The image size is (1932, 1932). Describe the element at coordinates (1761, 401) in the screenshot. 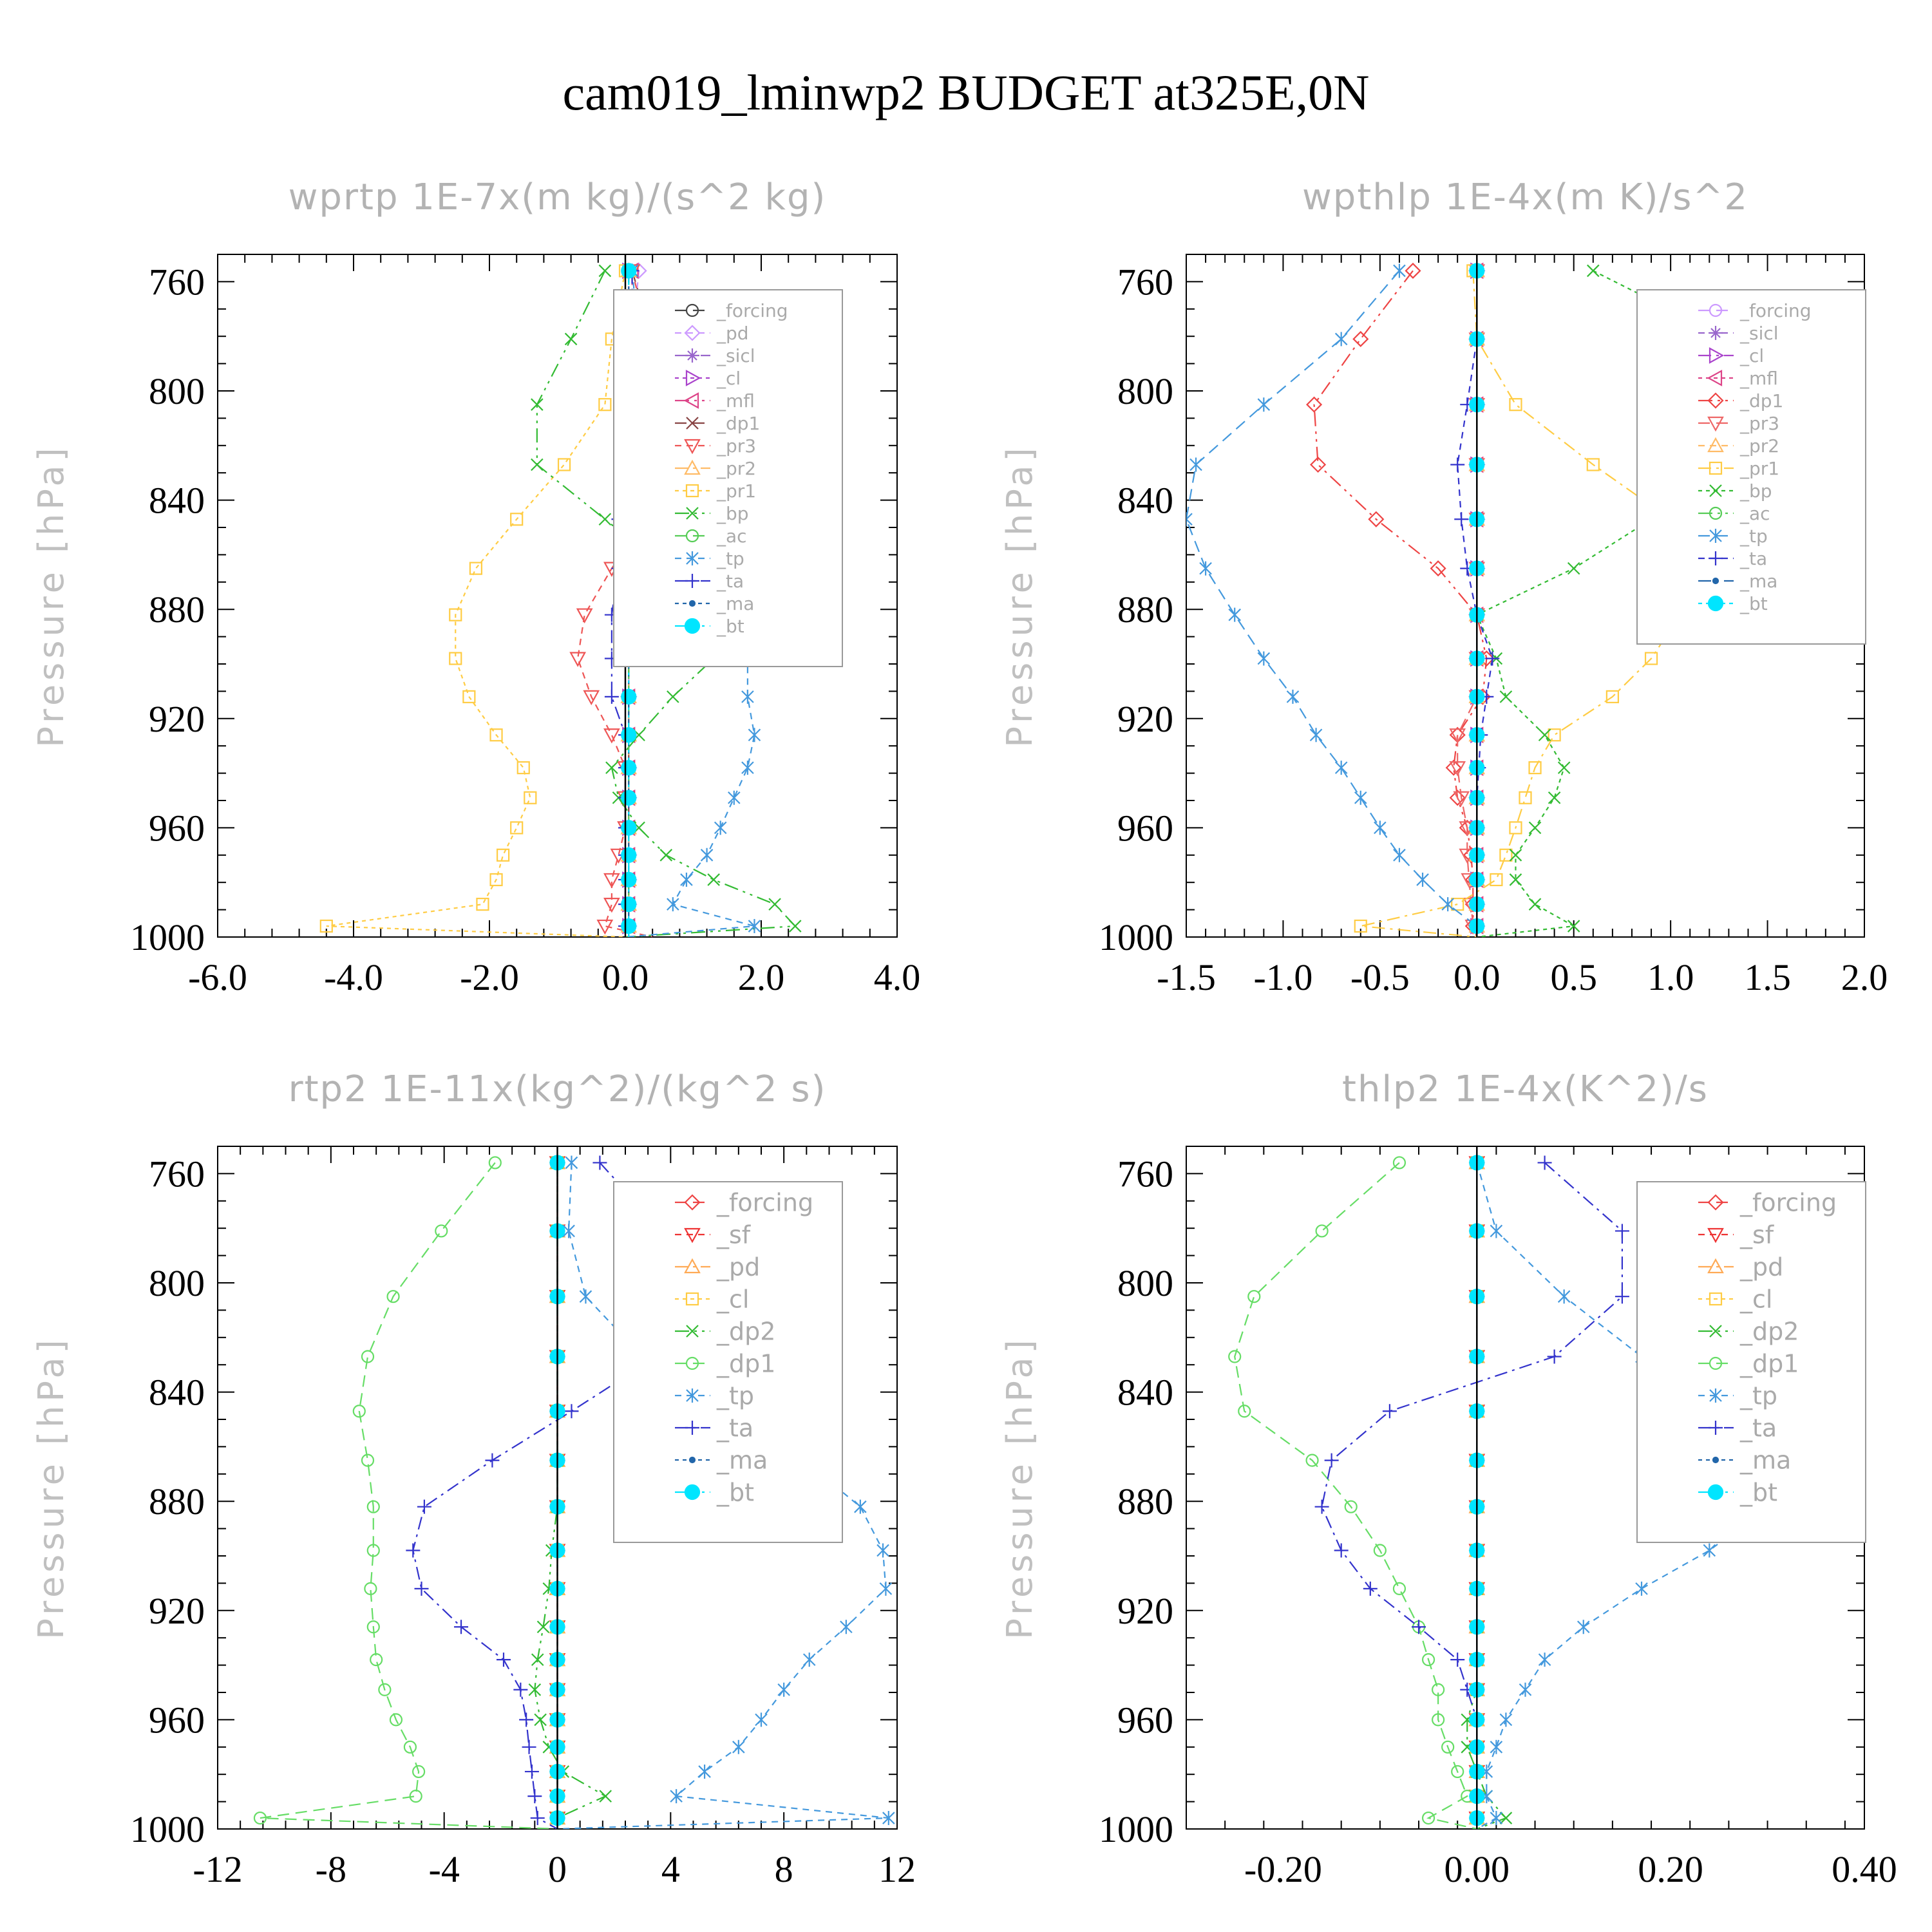

I see `legend-label: _dp1` at that location.